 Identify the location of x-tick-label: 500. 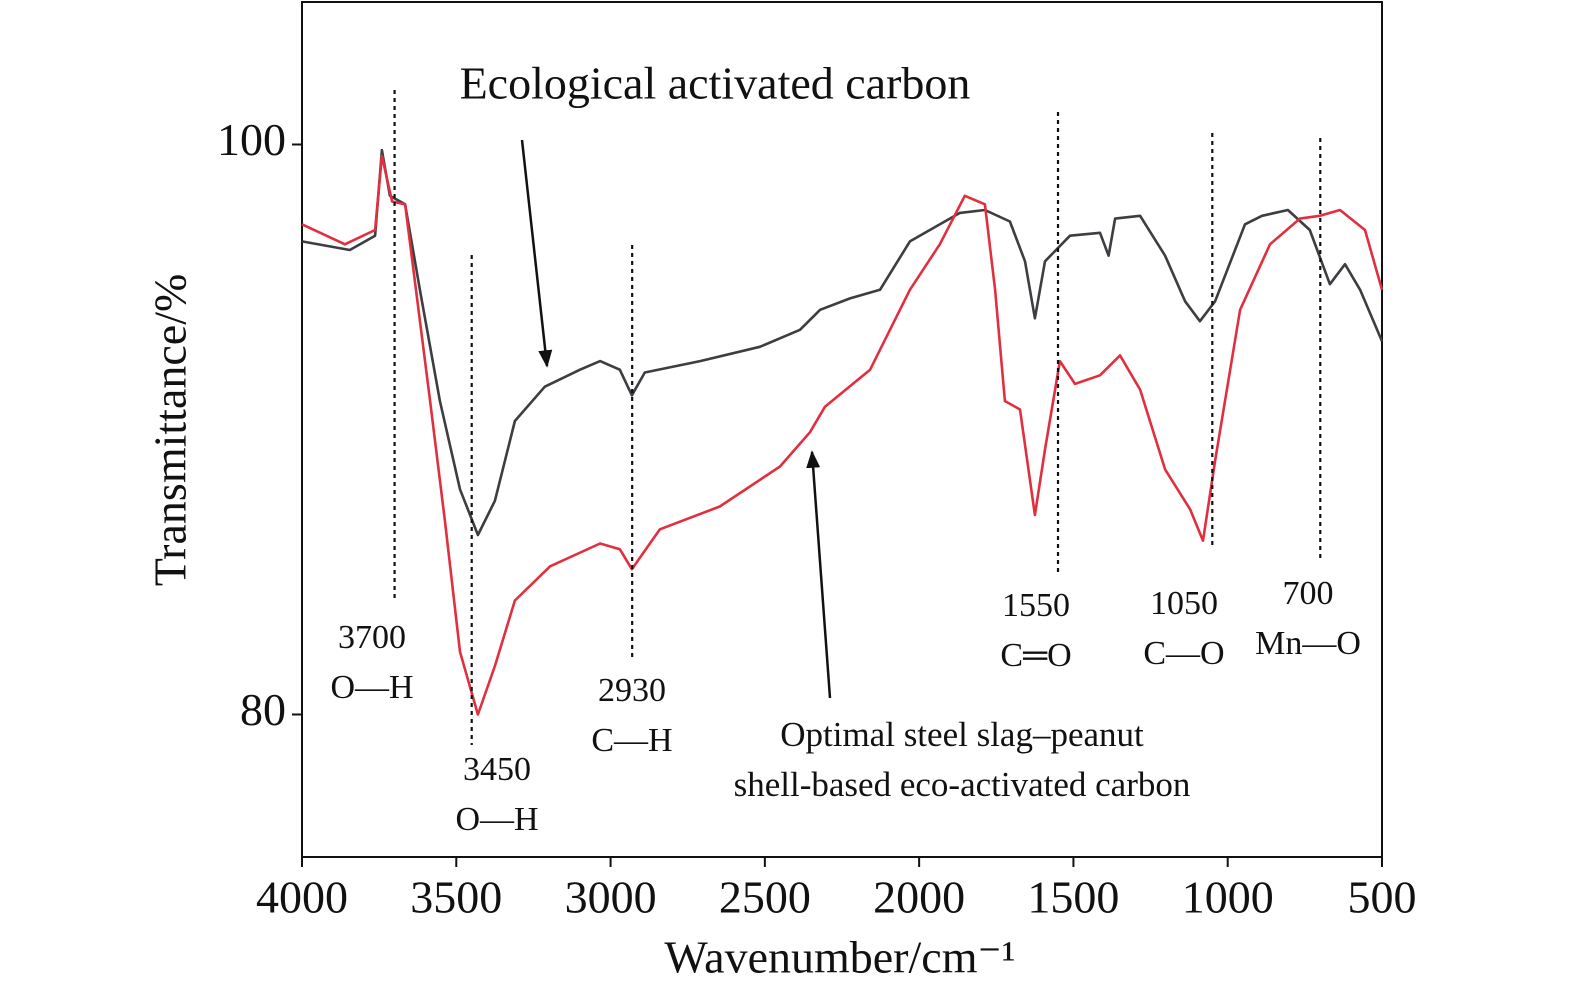
(1382, 897).